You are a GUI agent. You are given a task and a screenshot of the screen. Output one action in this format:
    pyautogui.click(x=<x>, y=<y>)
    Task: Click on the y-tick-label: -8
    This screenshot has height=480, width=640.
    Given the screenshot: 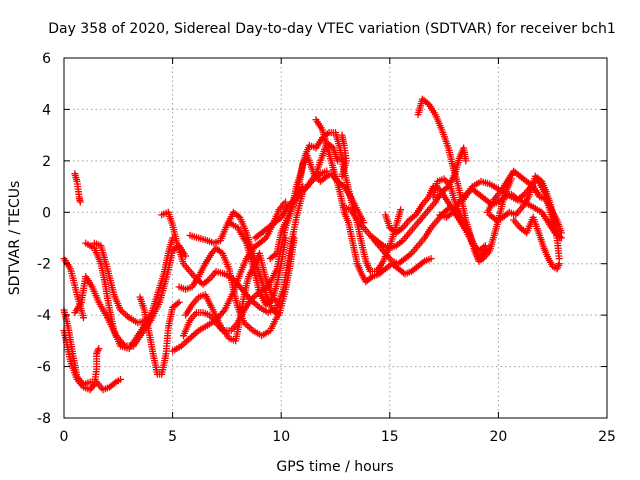 What is the action you would take?
    pyautogui.click(x=44, y=419)
    